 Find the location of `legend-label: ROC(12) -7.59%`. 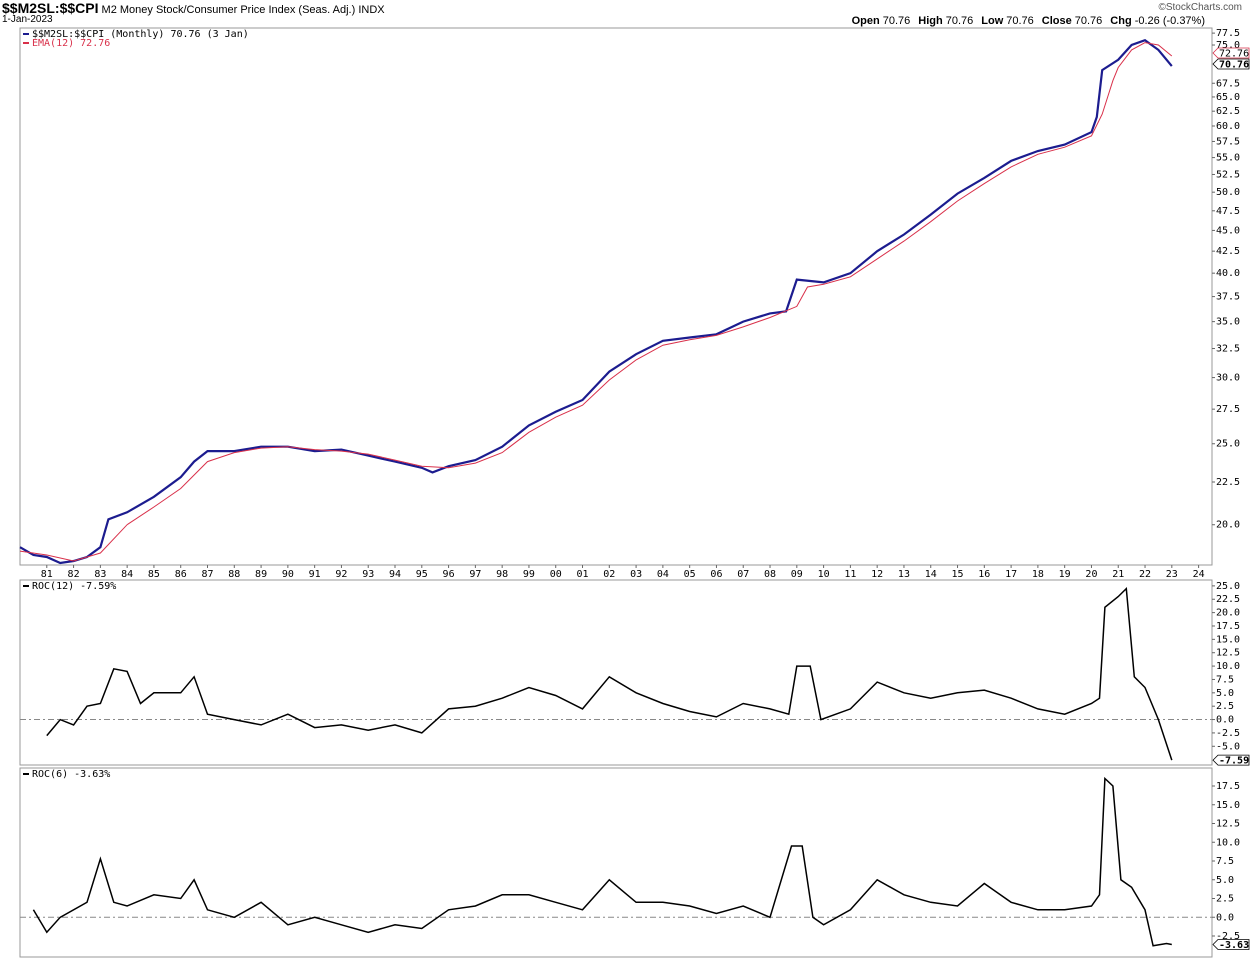

legend-label: ROC(12) -7.59% is located at coordinates (74, 586).